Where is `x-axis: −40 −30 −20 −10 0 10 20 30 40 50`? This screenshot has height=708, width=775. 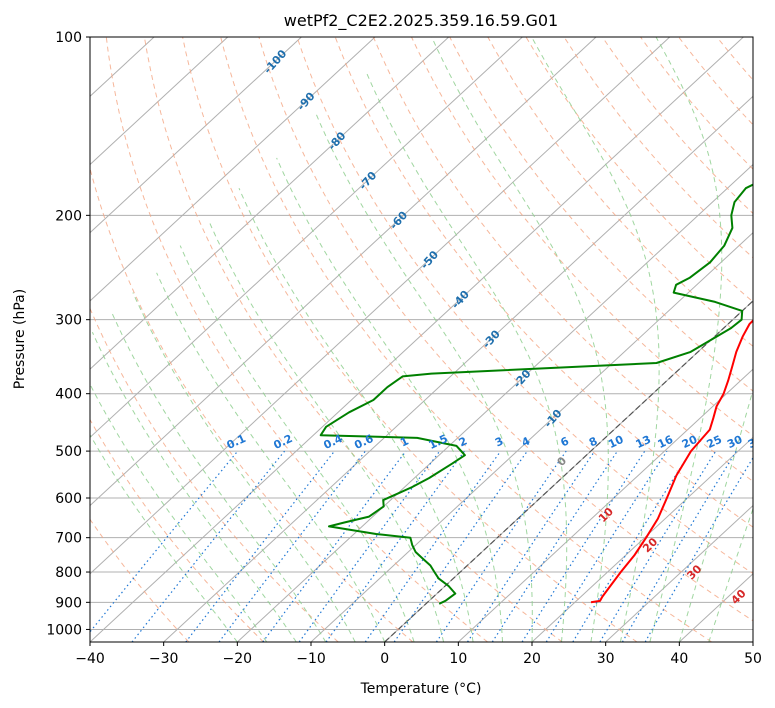
x-axis: −40 −30 −20 −10 0 10 20 30 40 50 is located at coordinates (418, 654).